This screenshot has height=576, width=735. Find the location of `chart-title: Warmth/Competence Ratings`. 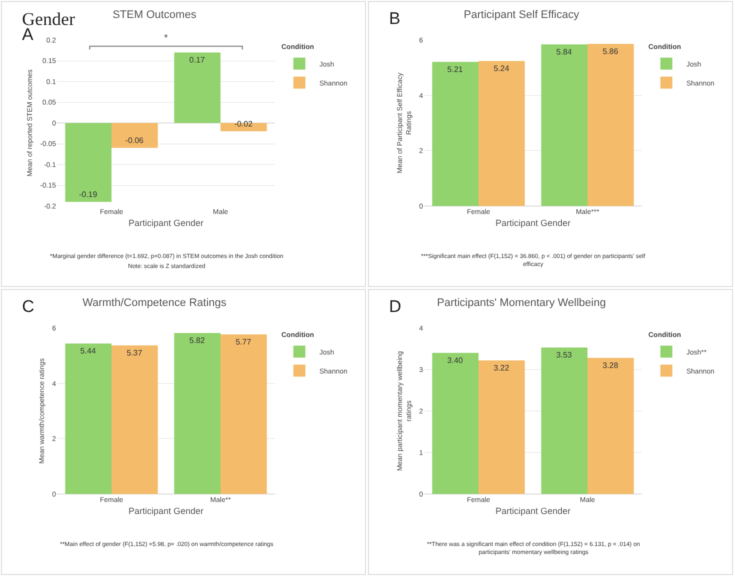

chart-title: Warmth/Competence Ratings is located at coordinates (154, 303).